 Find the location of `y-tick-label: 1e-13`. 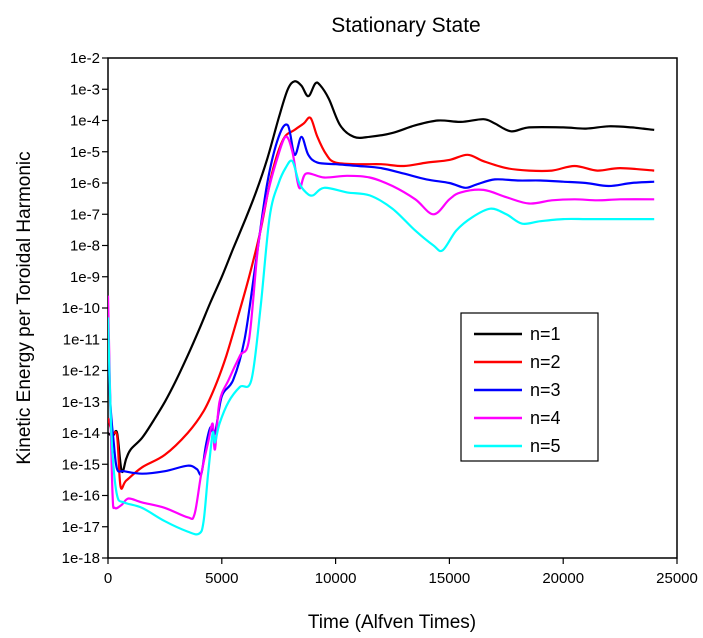

y-tick-label: 1e-13 is located at coordinates (81, 402).